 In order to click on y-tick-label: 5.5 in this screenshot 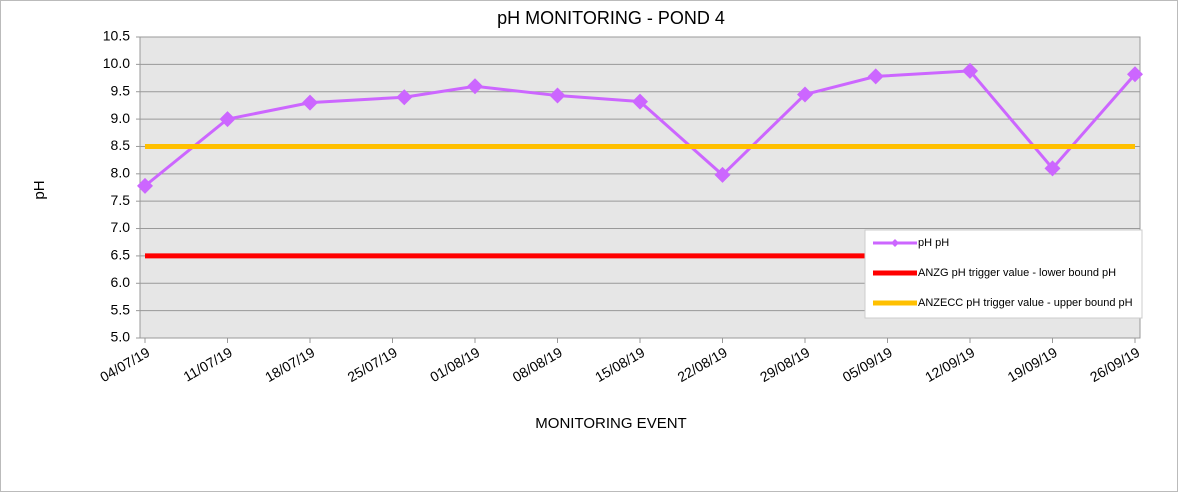, I will do `click(121, 309)`.